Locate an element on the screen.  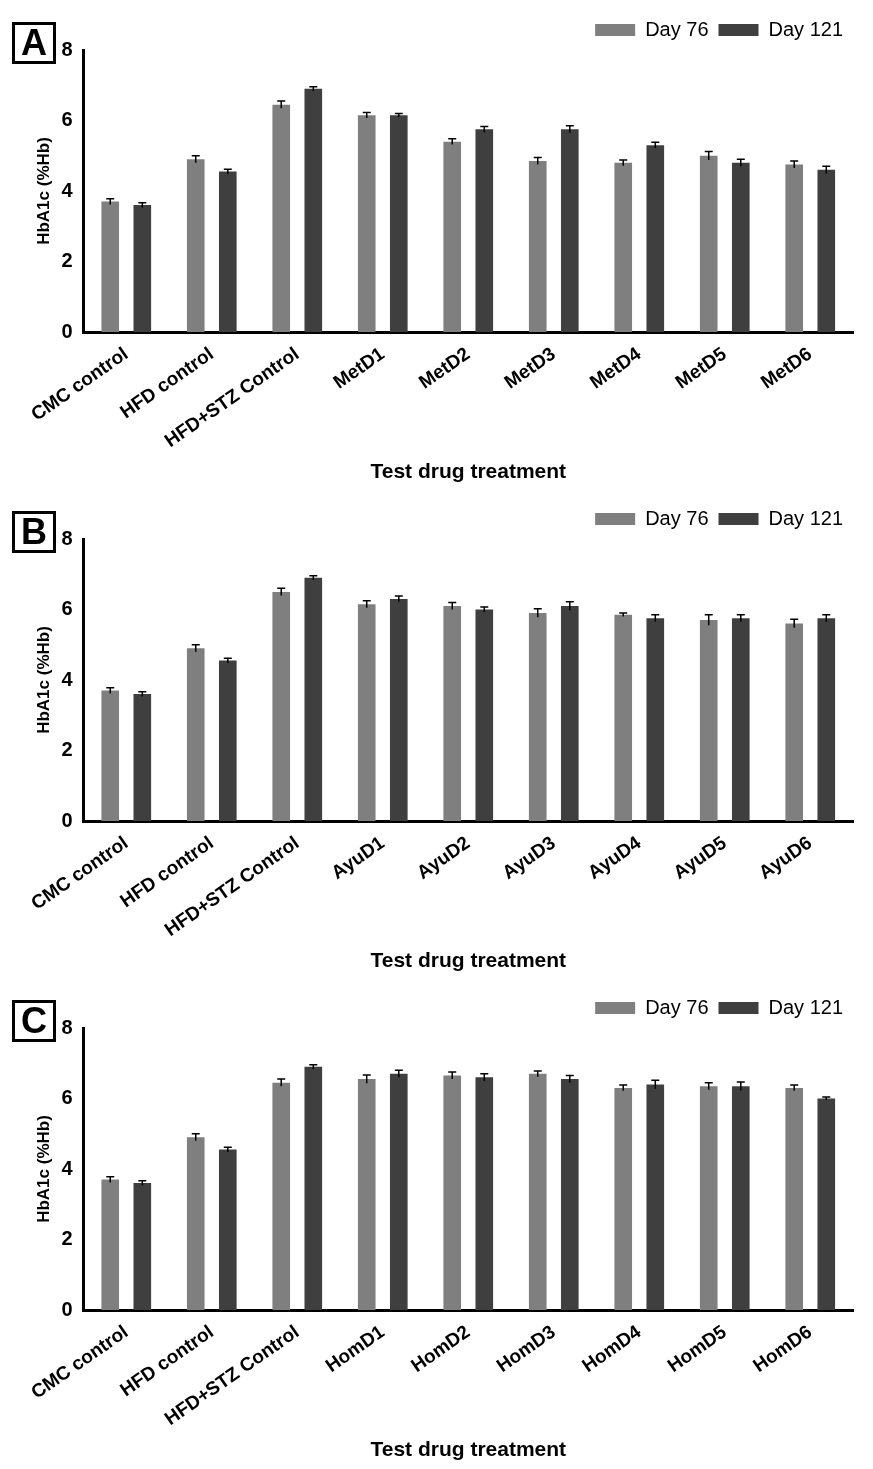
chart-title: A is located at coordinates (34, 43).